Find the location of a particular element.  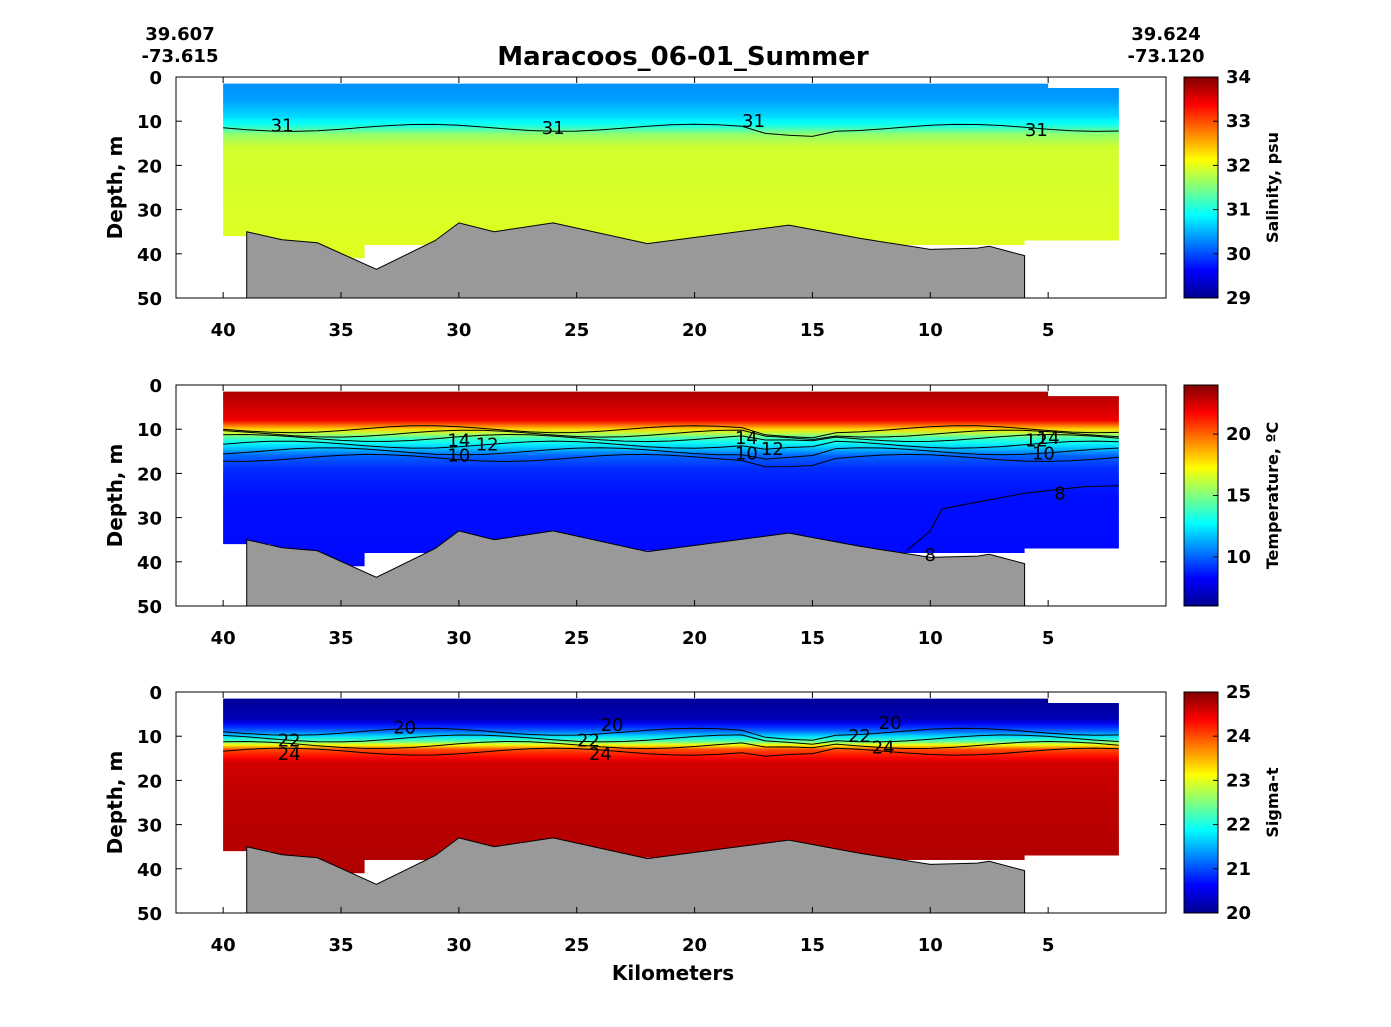

colorbar-tick-label: 23 is located at coordinates (1238, 780).